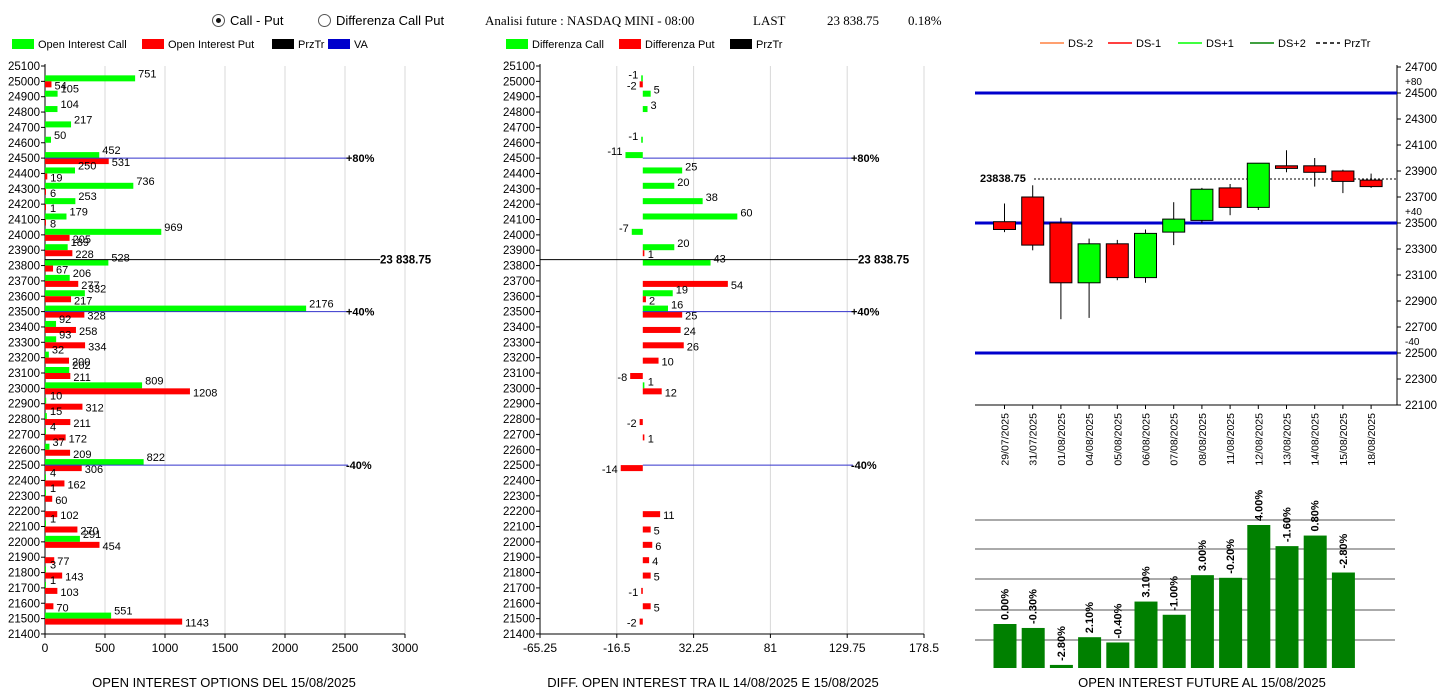 This screenshot has width=1441, height=689. What do you see at coordinates (1090, 439) in the screenshot?
I see `p3-x-tick-label: 04/08/2025` at bounding box center [1090, 439].